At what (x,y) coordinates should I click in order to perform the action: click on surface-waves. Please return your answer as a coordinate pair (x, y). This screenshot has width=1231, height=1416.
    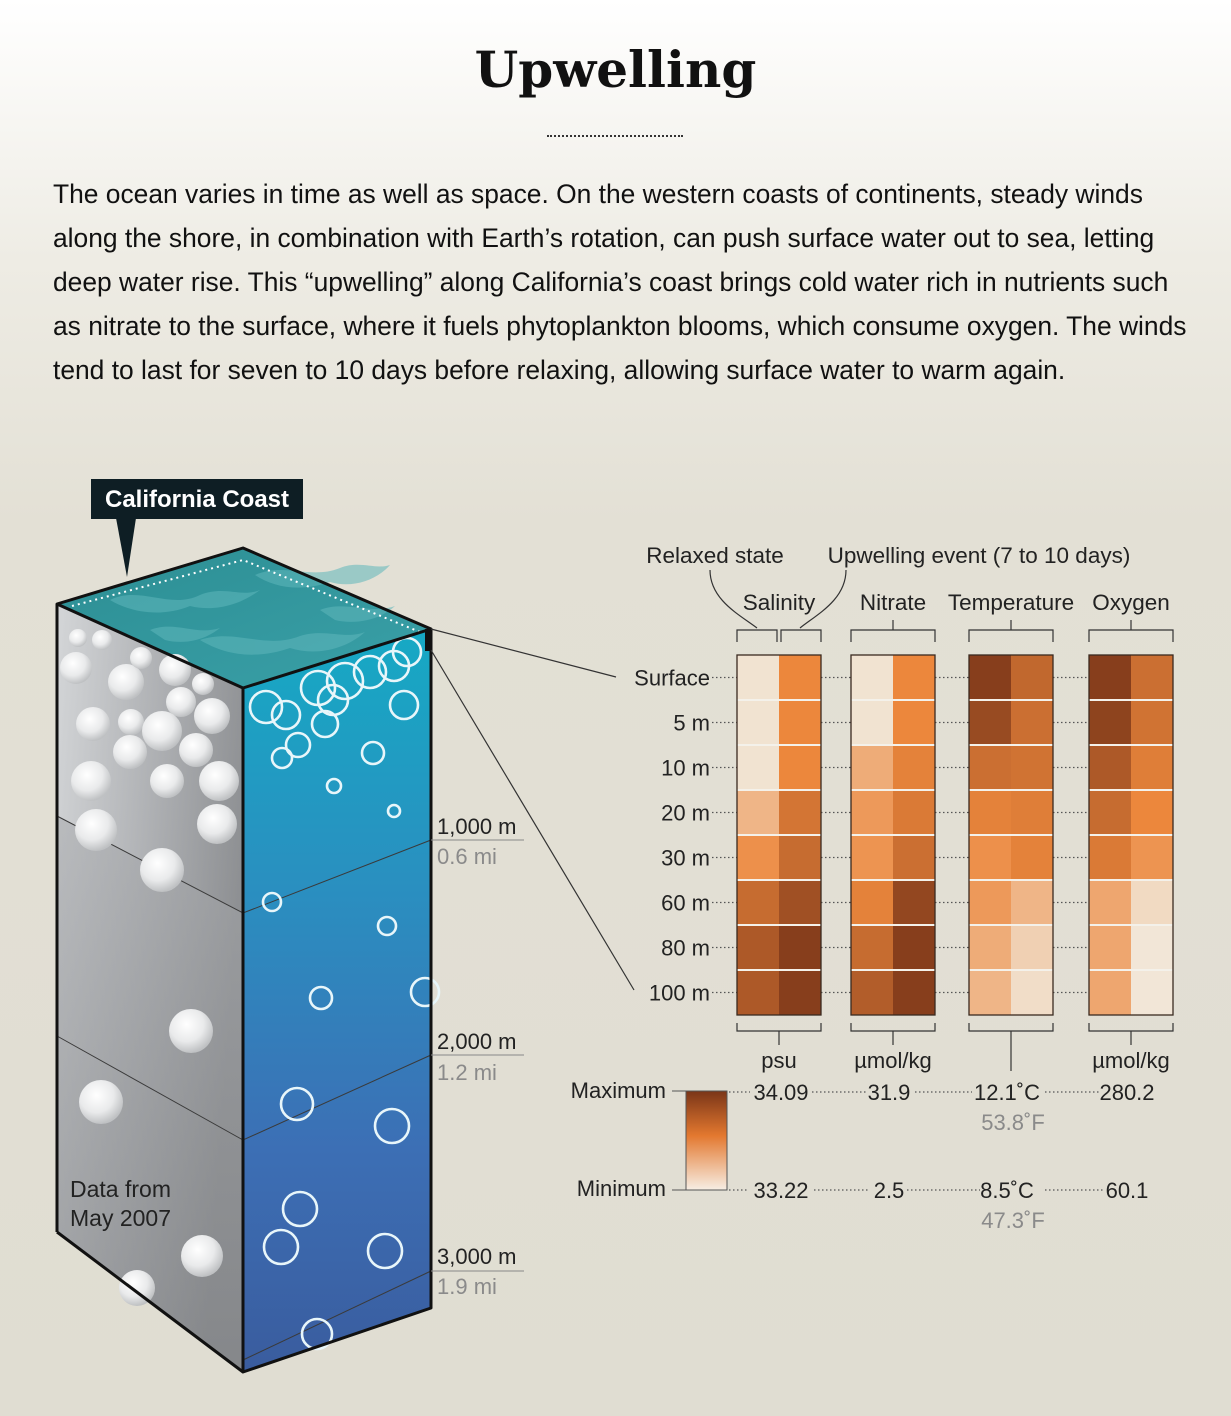
    Looking at the image, I should click on (252, 609).